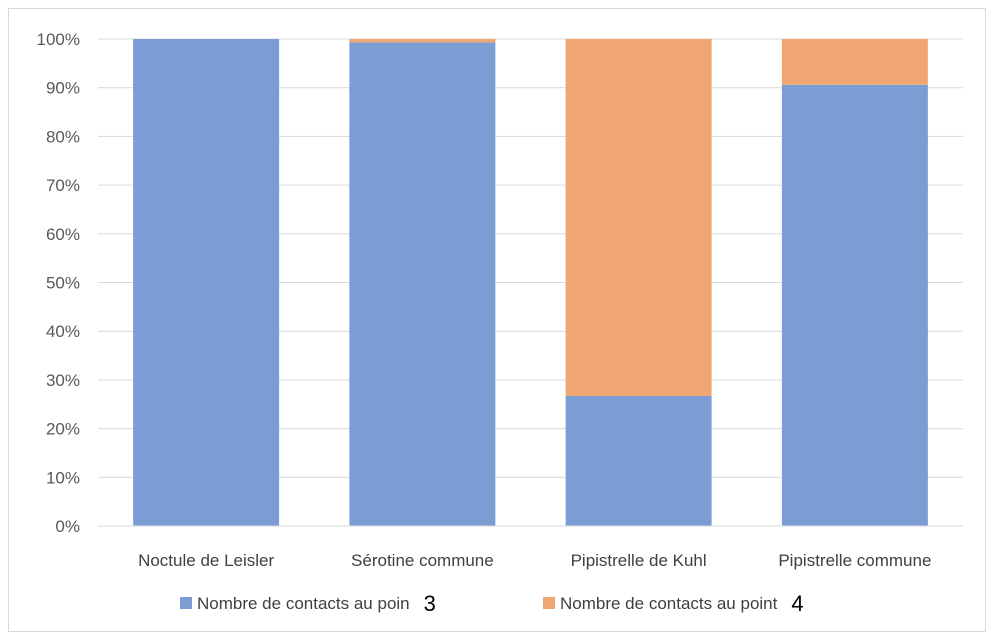 Image resolution: width=995 pixels, height=641 pixels. I want to click on x-category-label: Pipistrelle commune, so click(854, 560).